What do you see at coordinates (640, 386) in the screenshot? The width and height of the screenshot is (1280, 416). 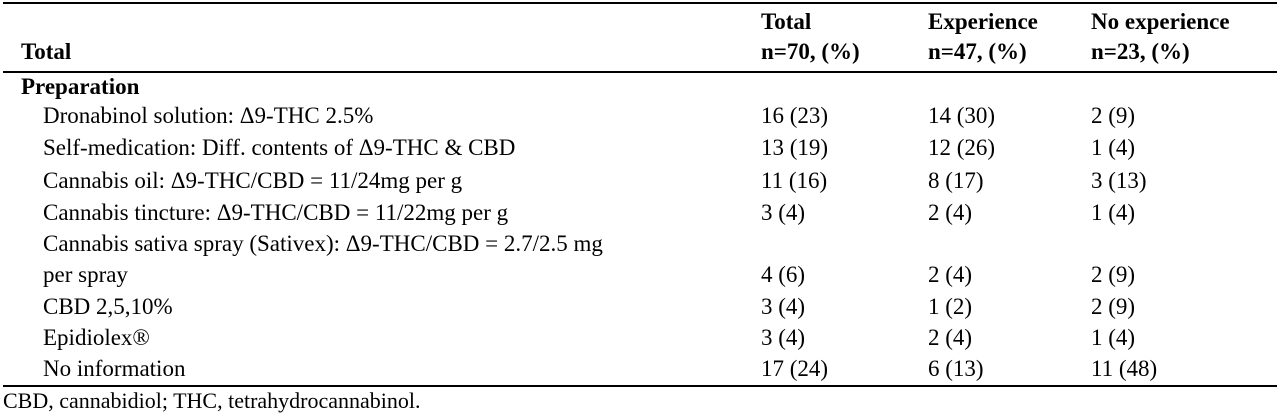 I see `table-bottom-rule` at bounding box center [640, 386].